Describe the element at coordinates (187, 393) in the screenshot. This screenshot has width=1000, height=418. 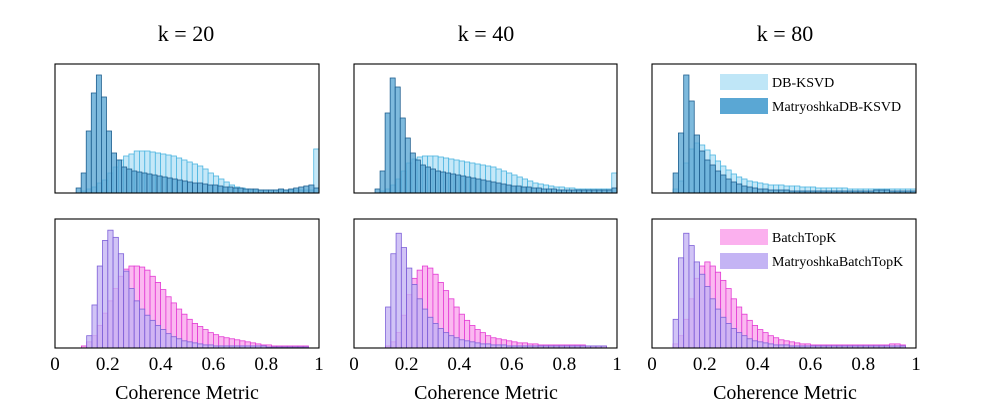
I see `x-axis-label-k20: Coherence Metric` at that location.